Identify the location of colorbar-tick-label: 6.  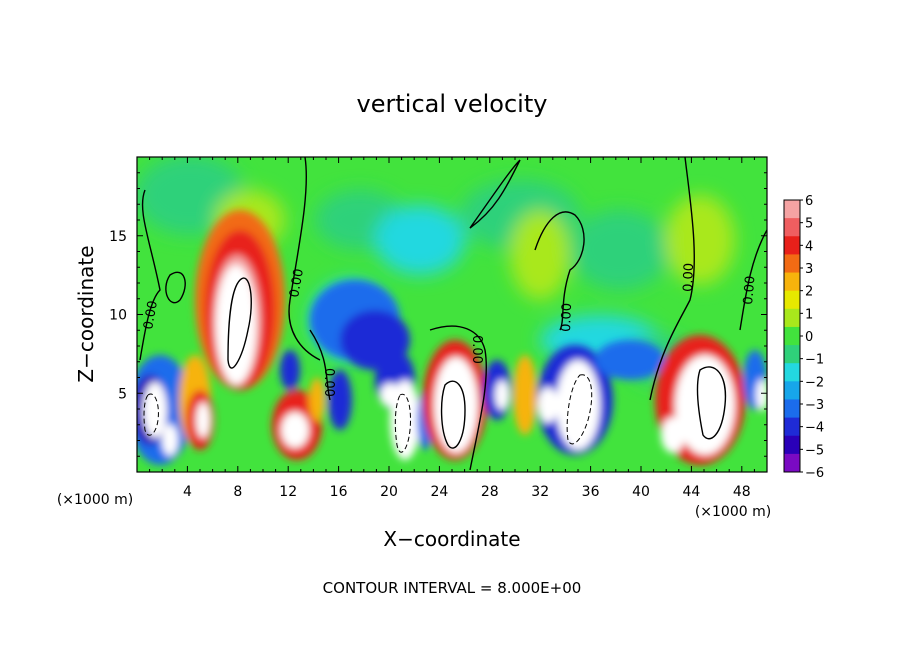
(809, 201).